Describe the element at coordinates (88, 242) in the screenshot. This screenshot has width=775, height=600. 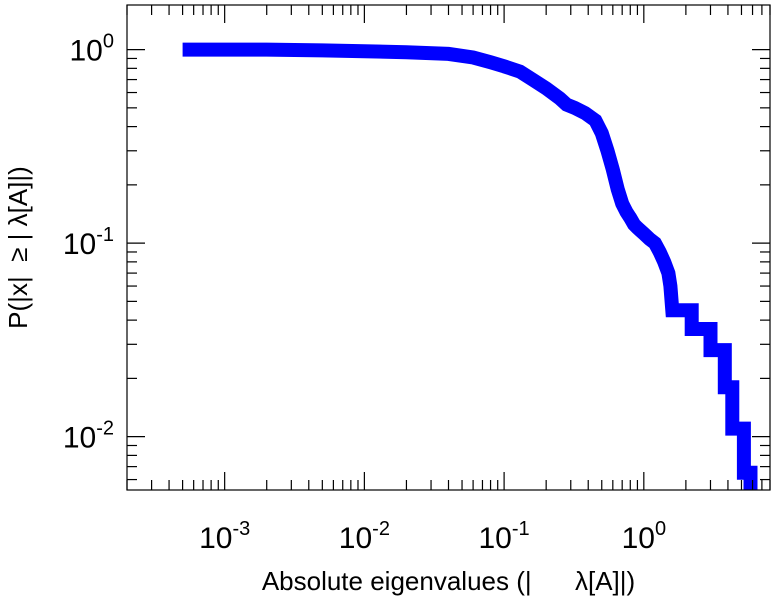
I see `y-tick-label: 10⁻¹` at that location.